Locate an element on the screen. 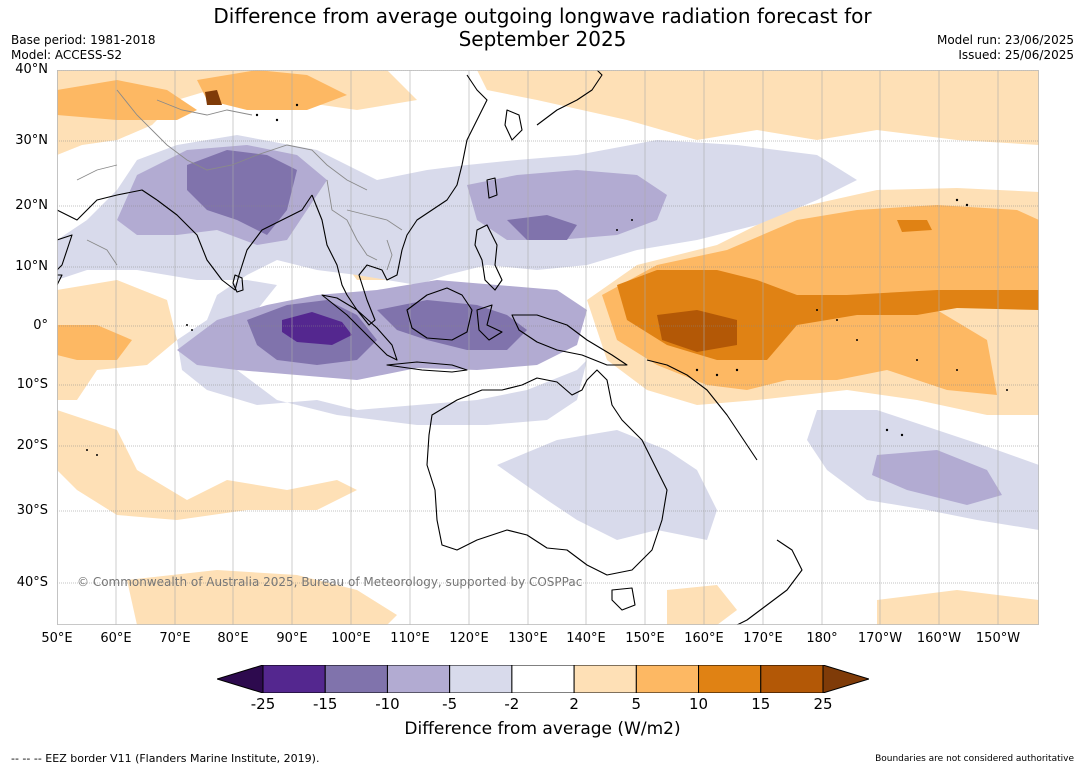 The image size is (1085, 770). colorbar-tick-label: 5 is located at coordinates (636, 704).